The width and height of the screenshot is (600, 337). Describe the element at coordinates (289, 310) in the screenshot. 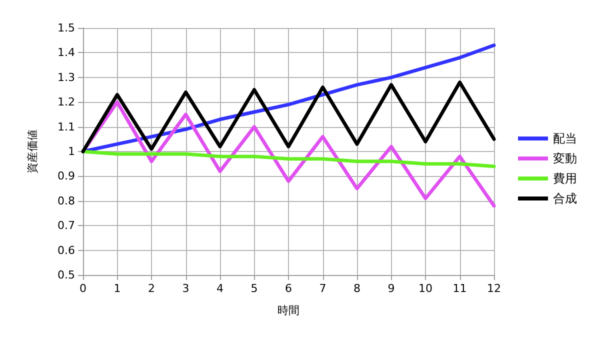

I see `x-axis-title: 時間` at that location.